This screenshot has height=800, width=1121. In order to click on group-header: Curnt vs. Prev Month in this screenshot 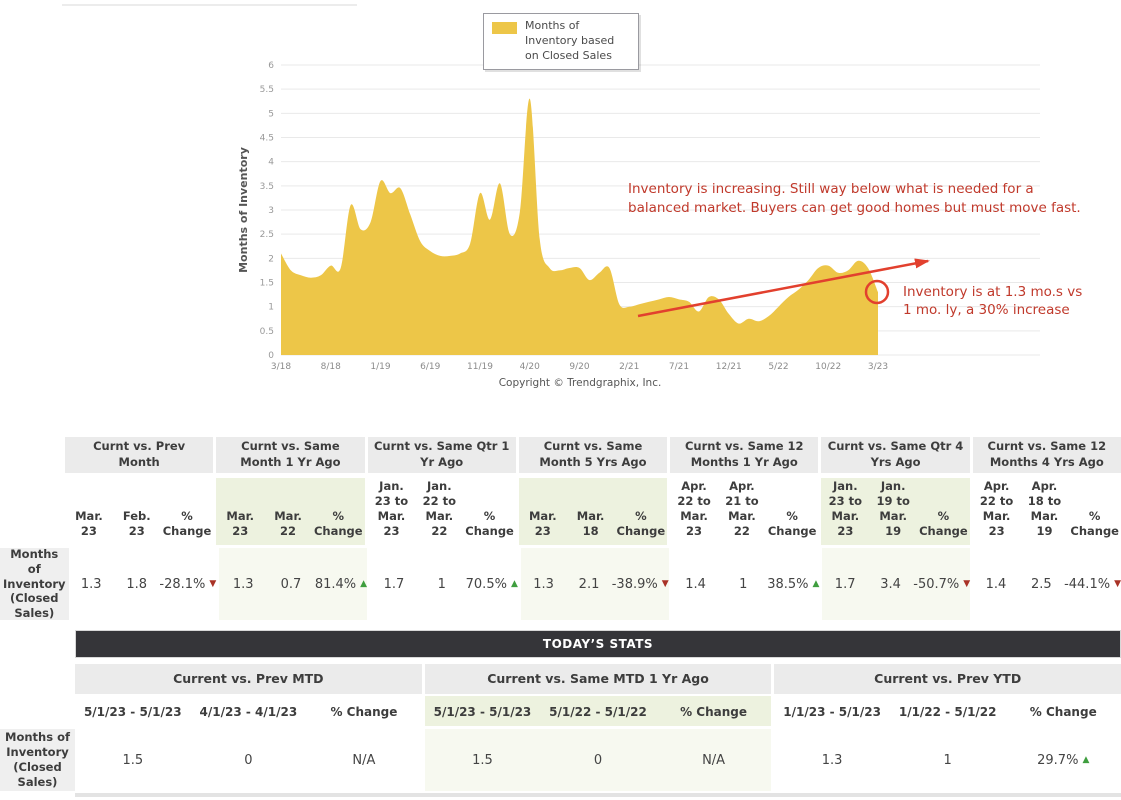, I will do `click(139, 455)`.